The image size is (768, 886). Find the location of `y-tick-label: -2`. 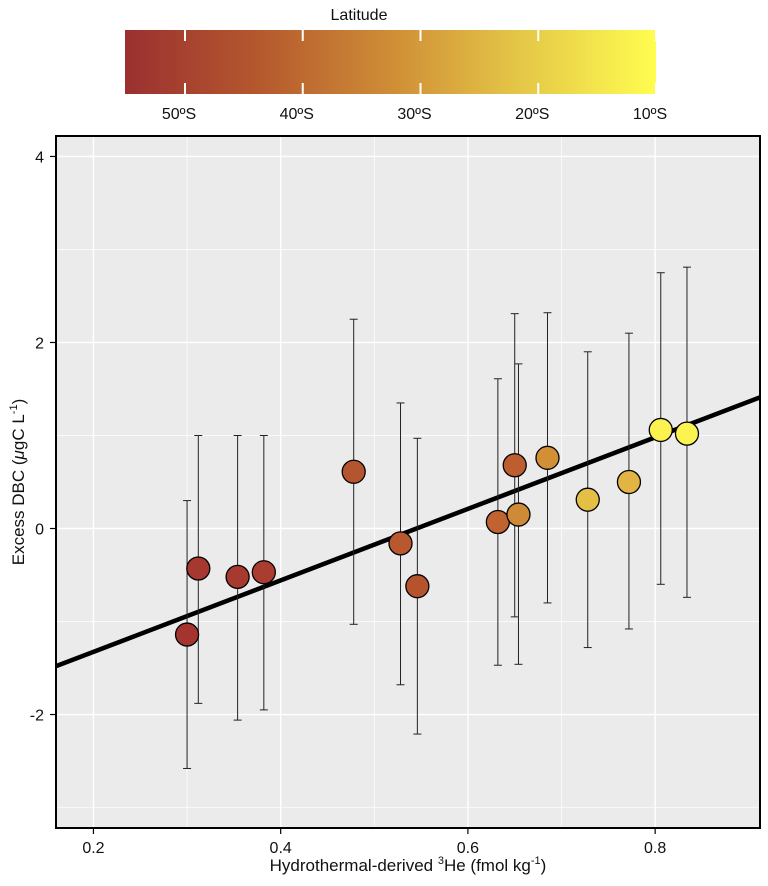

y-tick-label: -2 is located at coordinates (37, 716).